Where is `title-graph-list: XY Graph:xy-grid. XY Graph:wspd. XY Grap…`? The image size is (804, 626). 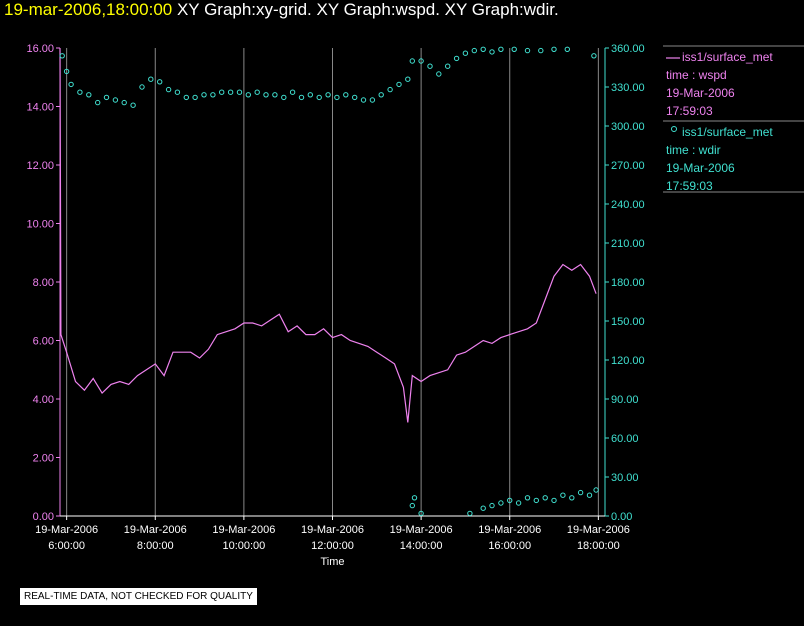
title-graph-list: XY Graph:xy-grid. XY Graph:wspd. XY Grap… is located at coordinates (367, 9).